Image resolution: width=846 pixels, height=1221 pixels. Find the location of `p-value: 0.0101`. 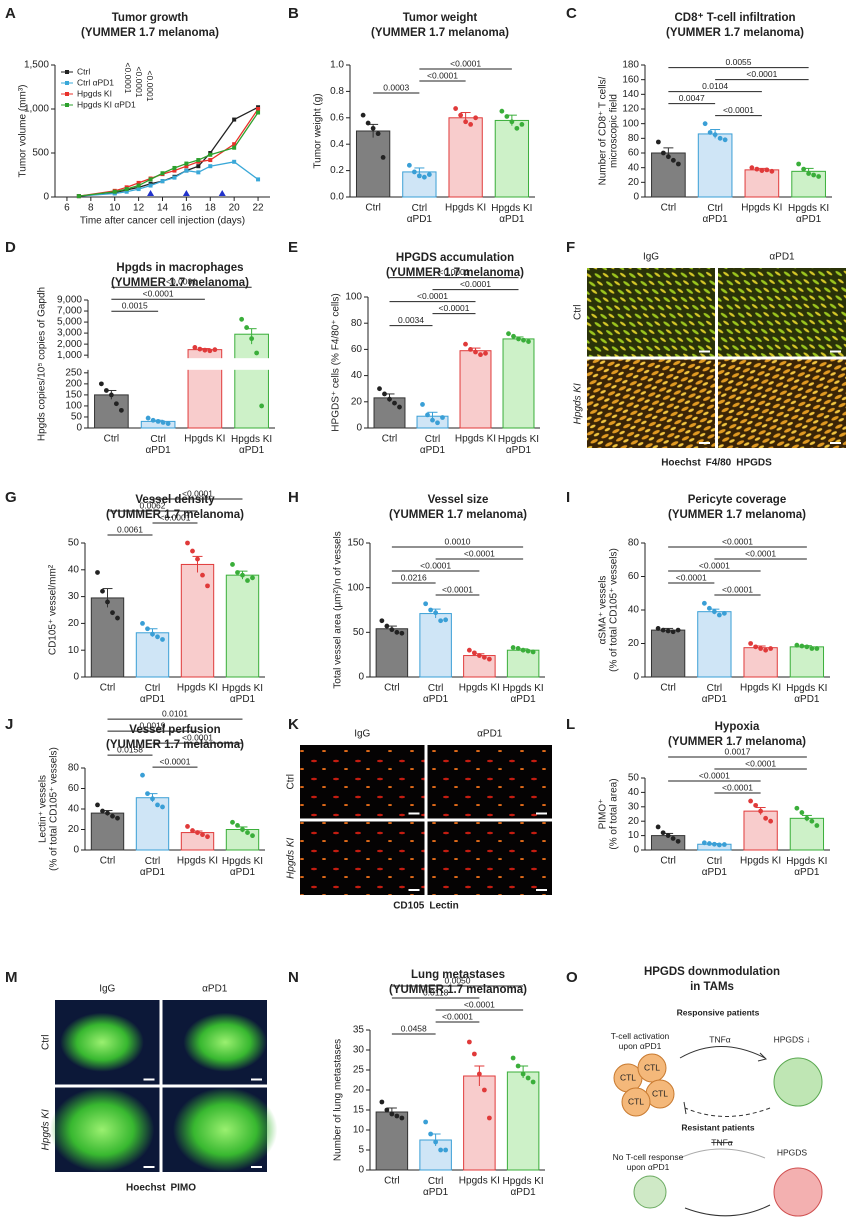

p-value: 0.0101 is located at coordinates (175, 713).